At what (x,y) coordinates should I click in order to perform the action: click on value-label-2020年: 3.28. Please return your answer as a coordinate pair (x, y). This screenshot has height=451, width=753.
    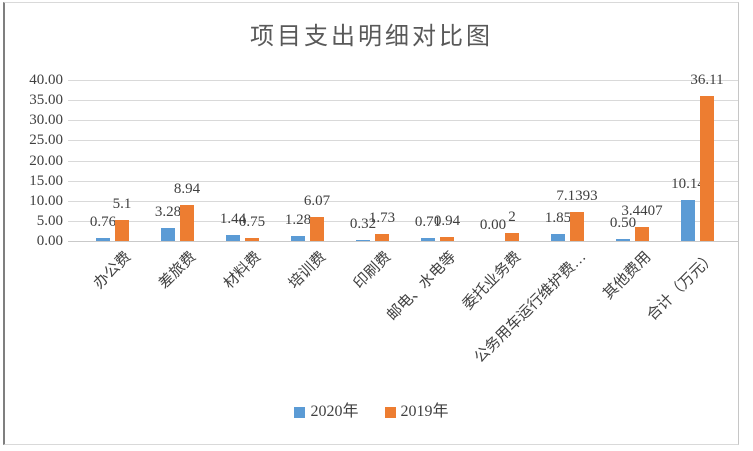
    Looking at the image, I should click on (168, 211).